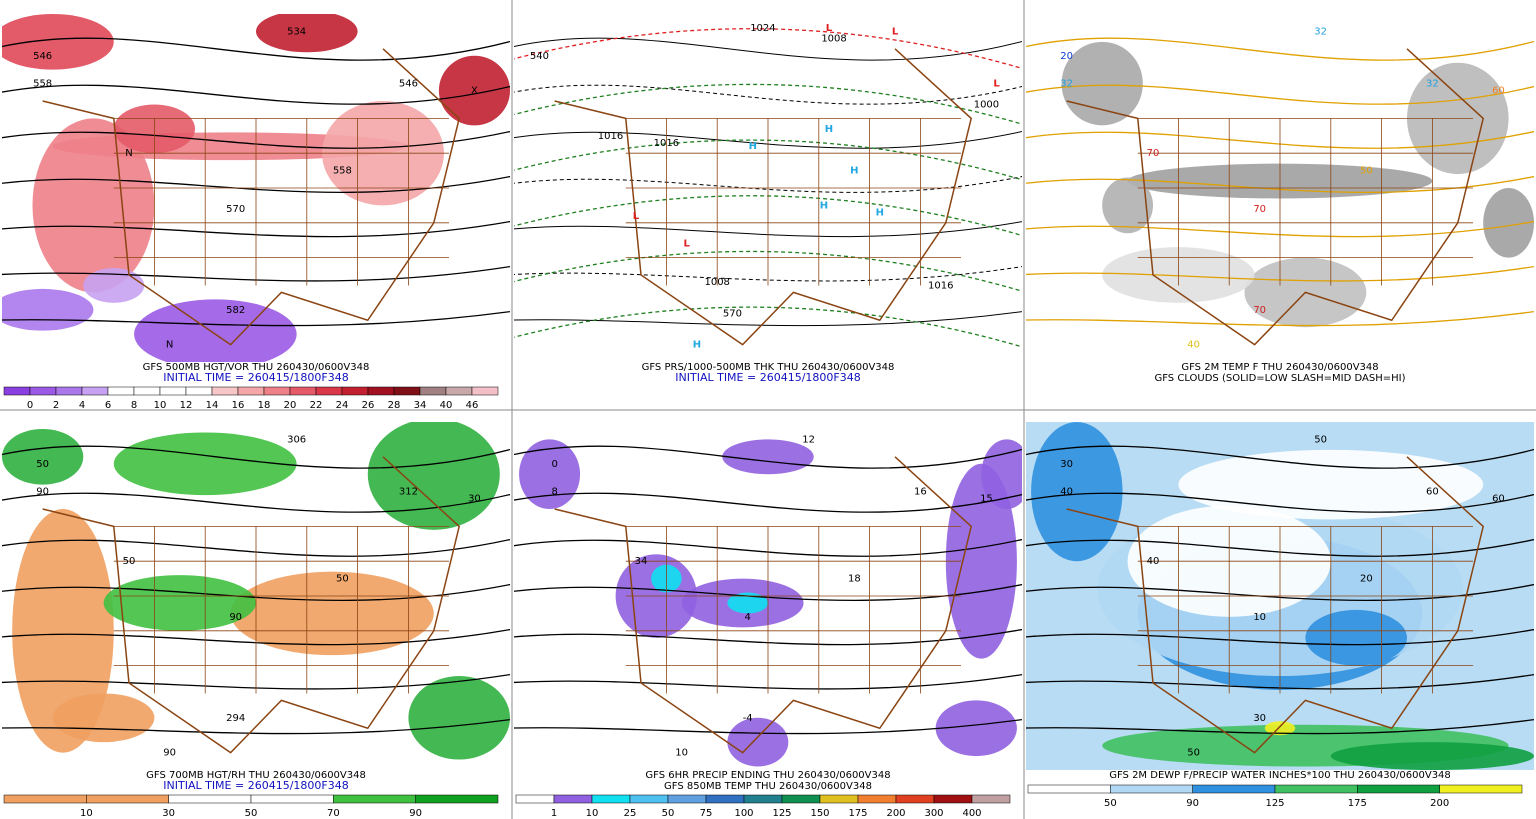 Image resolution: width=1536 pixels, height=819 pixels. Describe the element at coordinates (394, 405) in the screenshot. I see `colorbar-label: 28` at that location.